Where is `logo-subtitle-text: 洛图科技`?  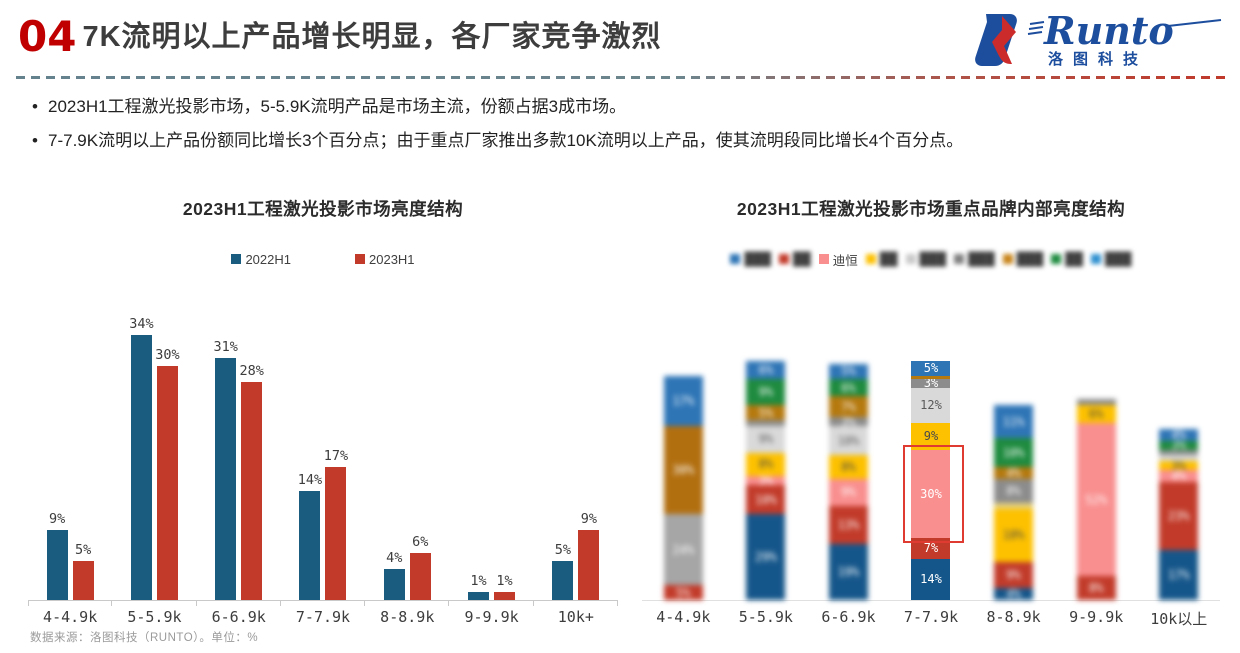
logo-subtitle-text: 洛图科技 is located at coordinates (1098, 59).